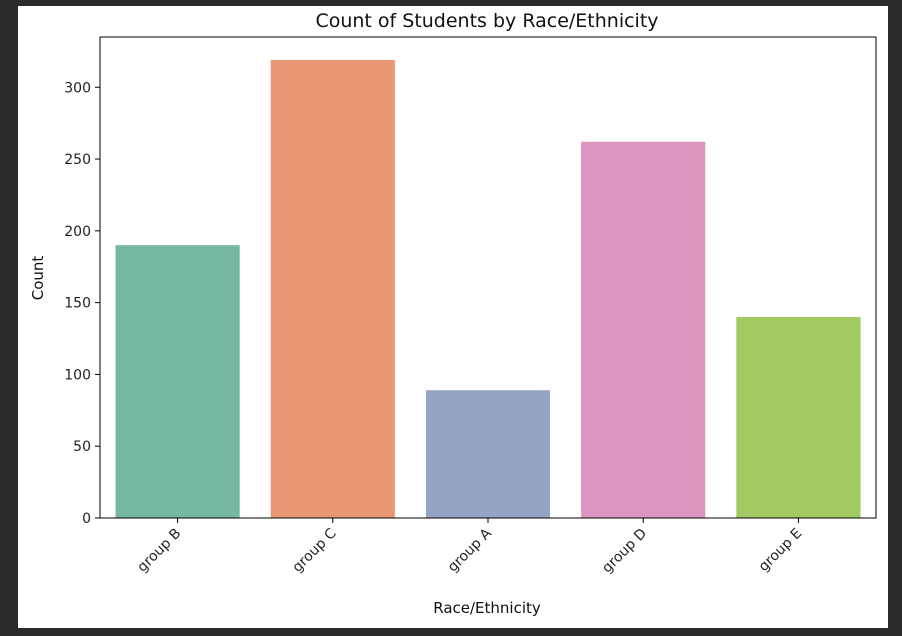 This screenshot has height=636, width=902. I want to click on bar-group-a, so click(488, 454).